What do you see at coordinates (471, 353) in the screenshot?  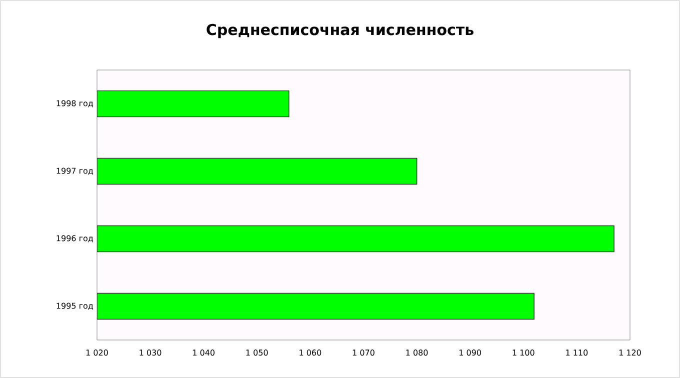 I see `x-tick-label: 1 090` at bounding box center [471, 353].